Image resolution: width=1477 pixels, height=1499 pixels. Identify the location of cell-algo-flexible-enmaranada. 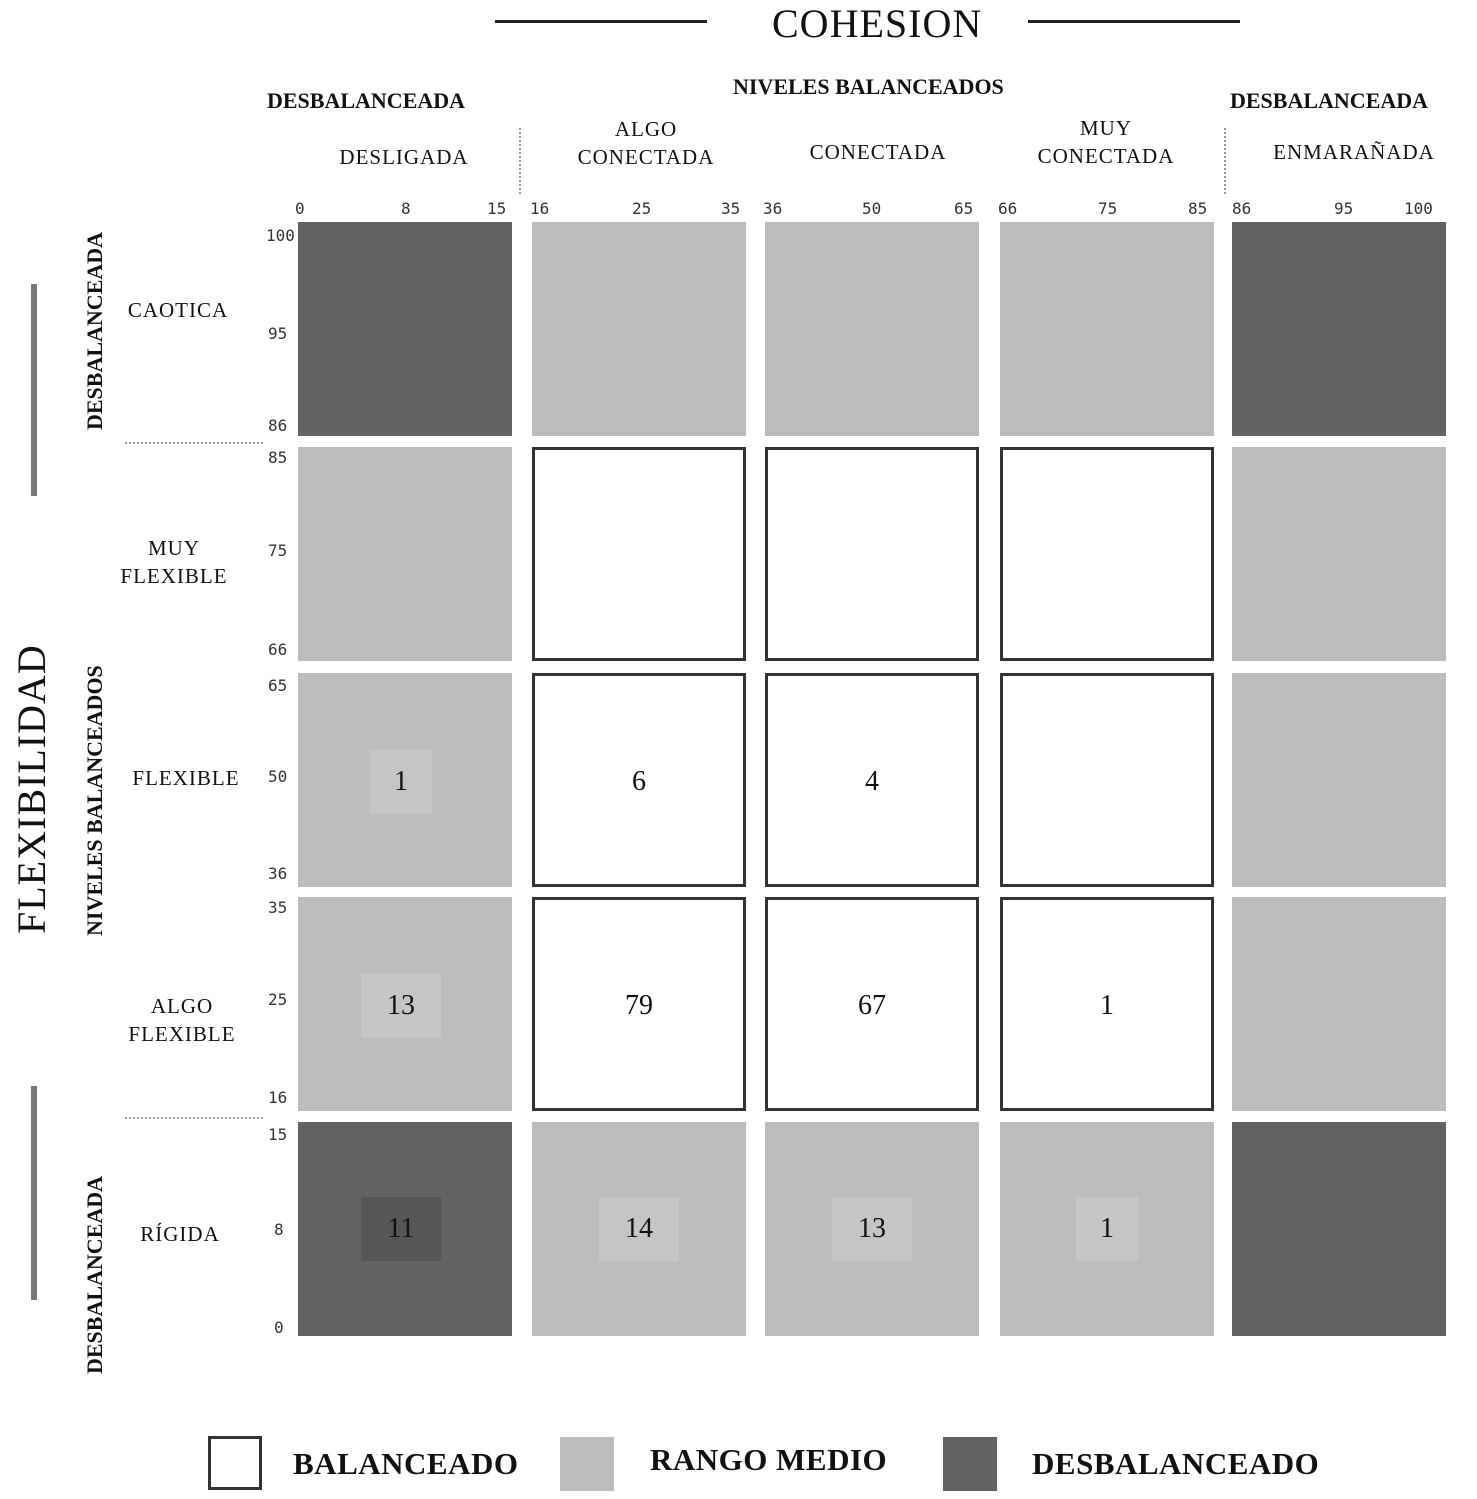
(1339, 1004).